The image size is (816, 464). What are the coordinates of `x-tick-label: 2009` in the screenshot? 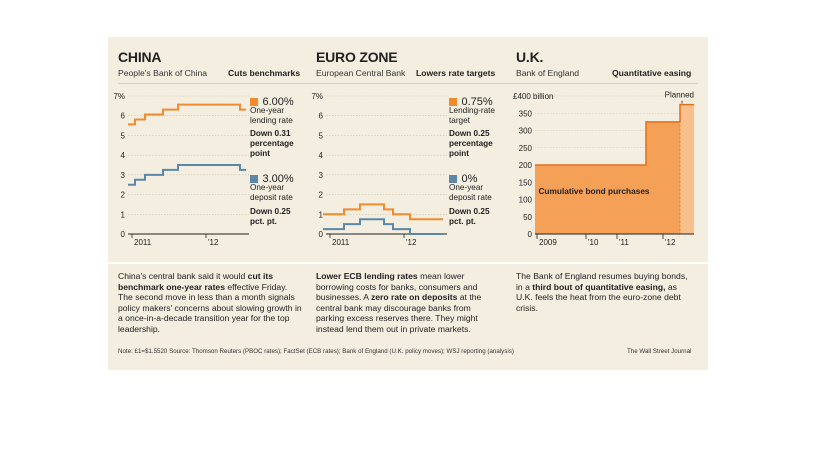 It's located at (548, 242).